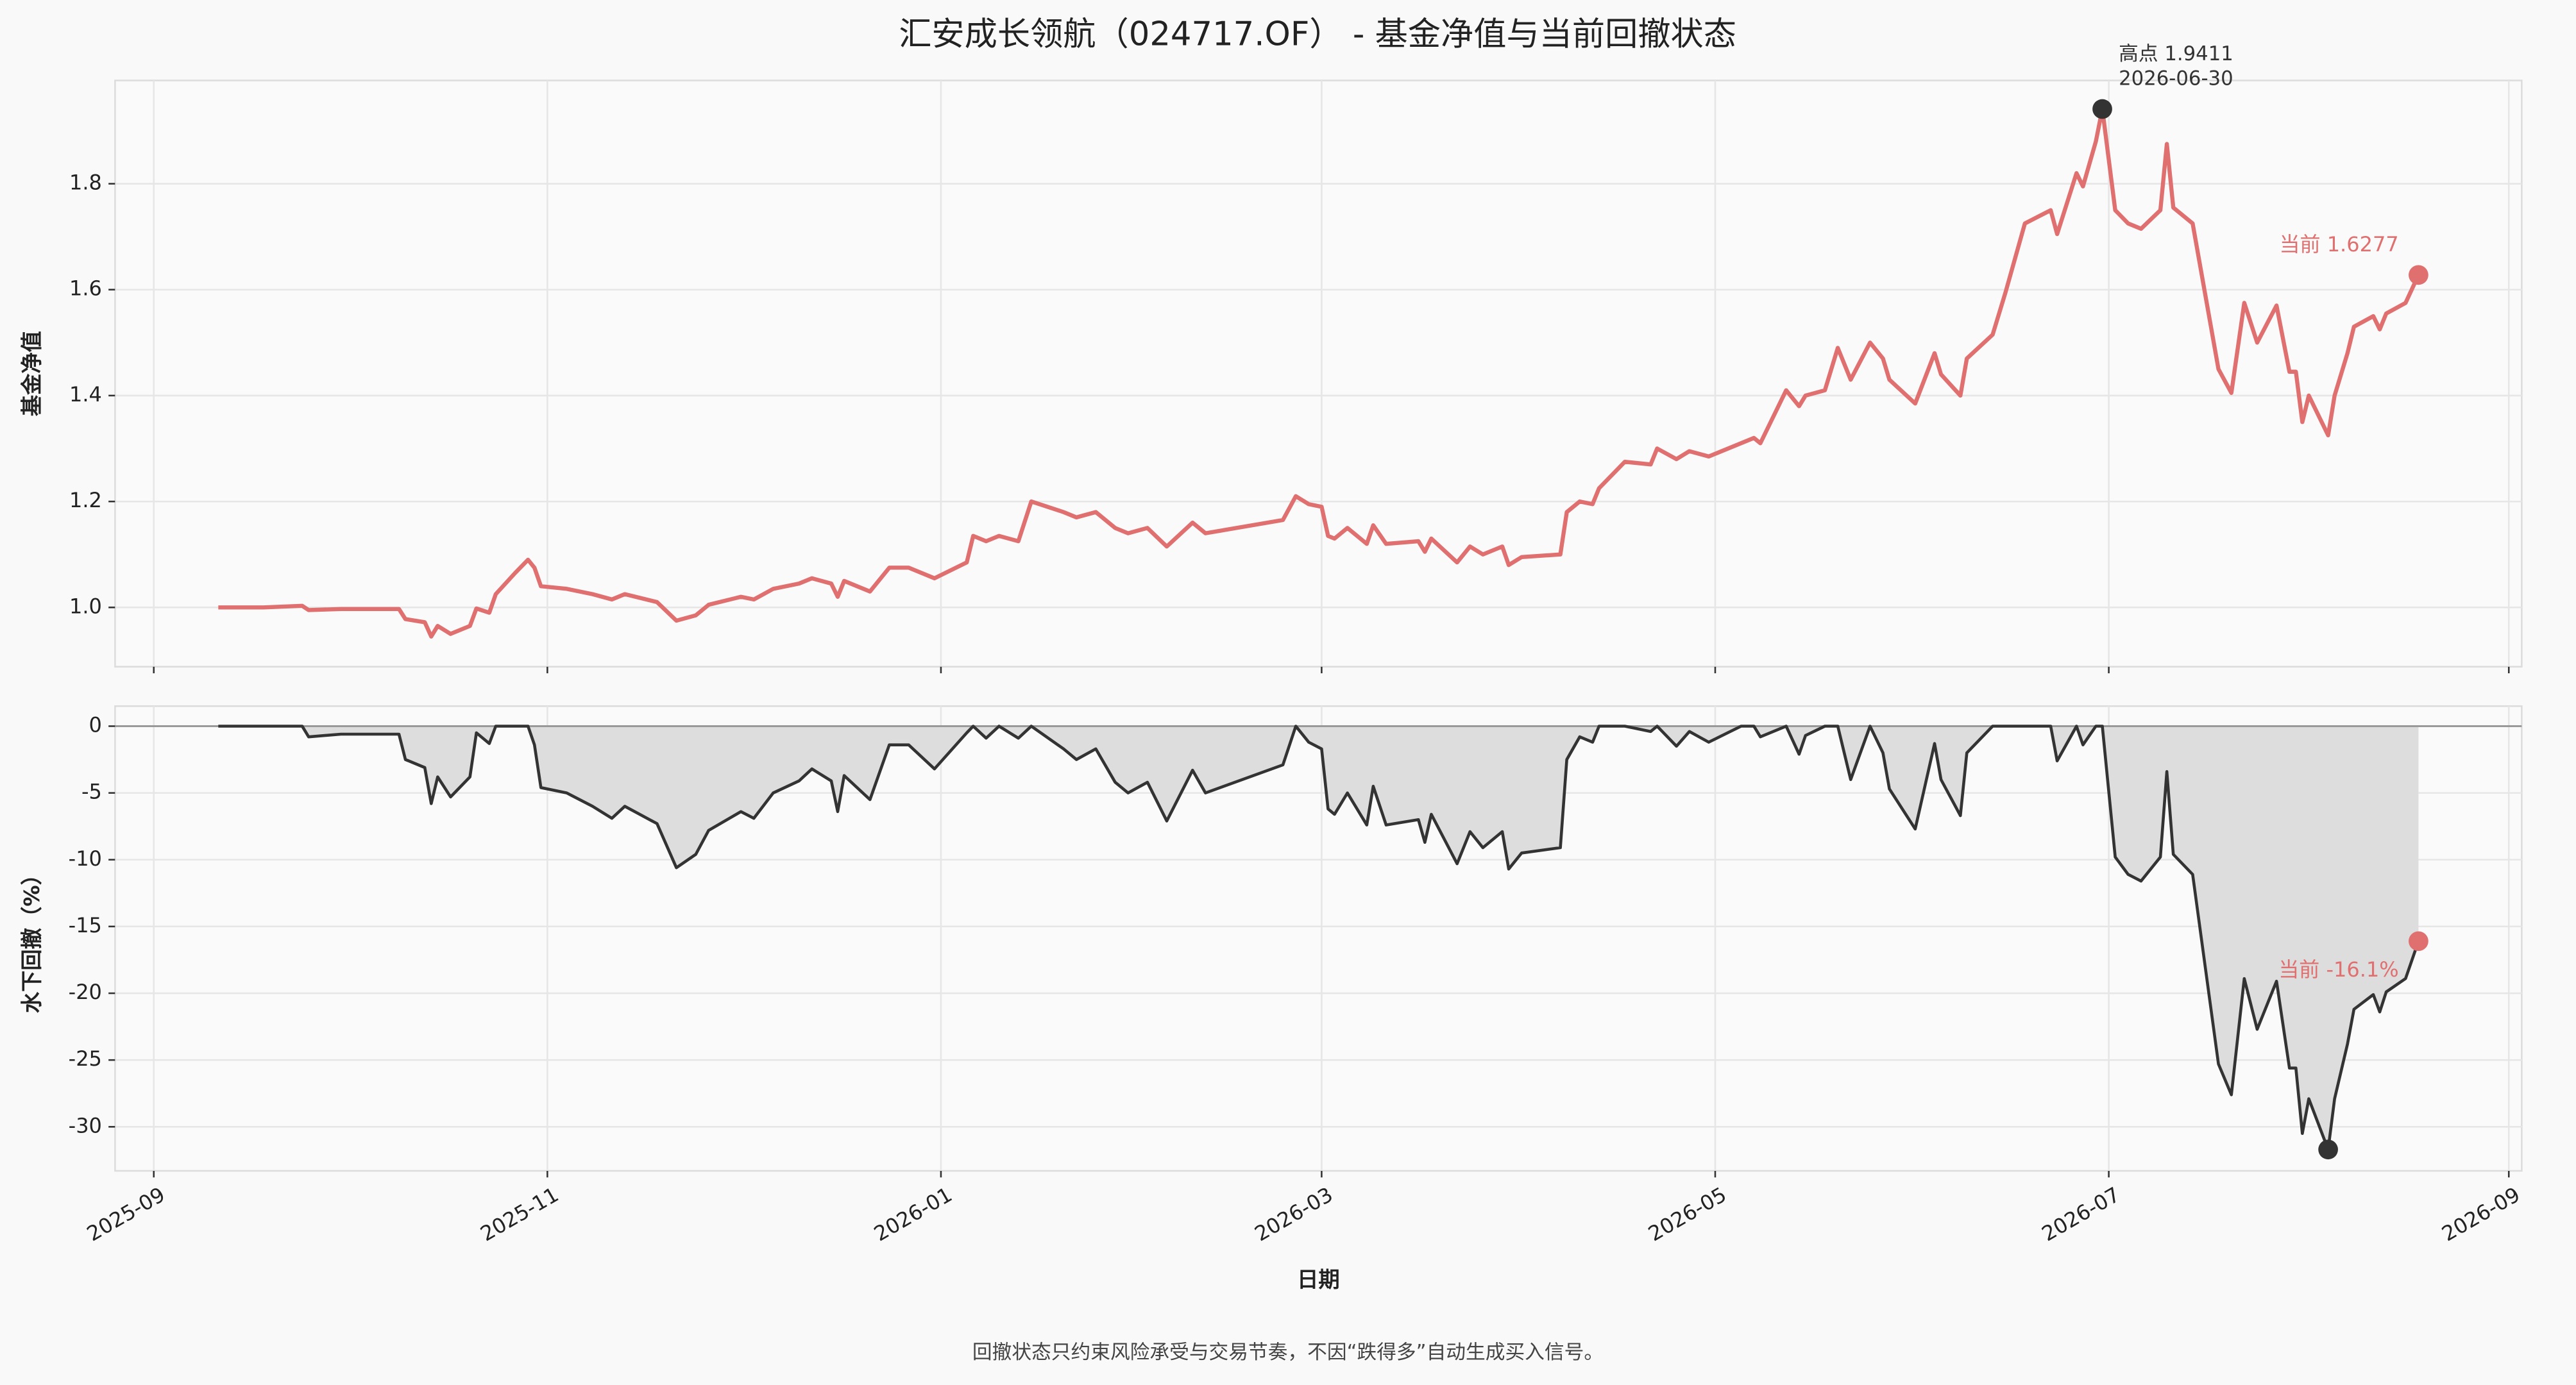 This screenshot has height=1385, width=2576. What do you see at coordinates (2338, 969) in the screenshot?
I see `current-annotation: 当前 -16.1%` at bounding box center [2338, 969].